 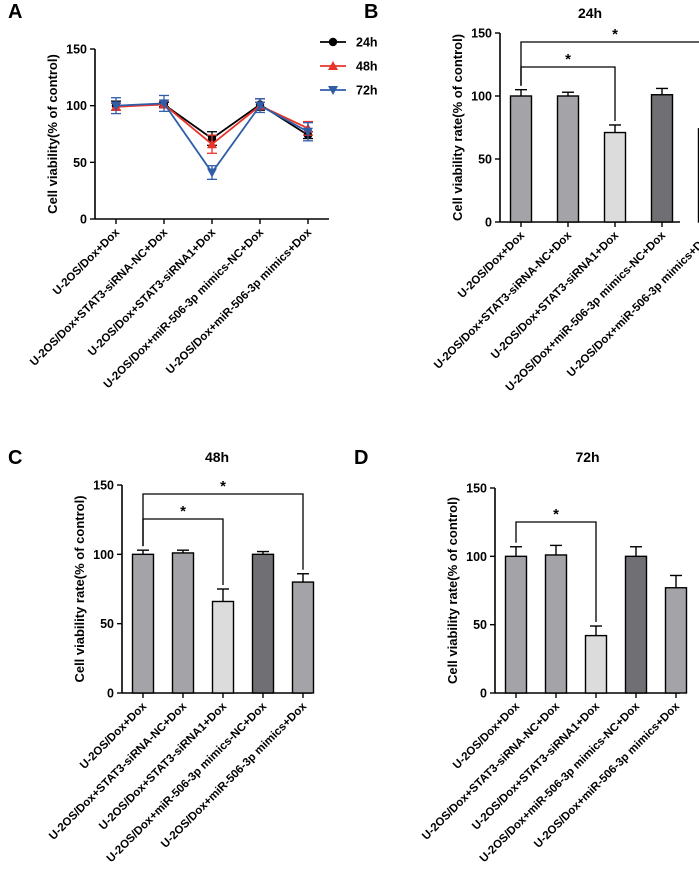 I want to click on panel-letter: C, so click(x=15, y=458).